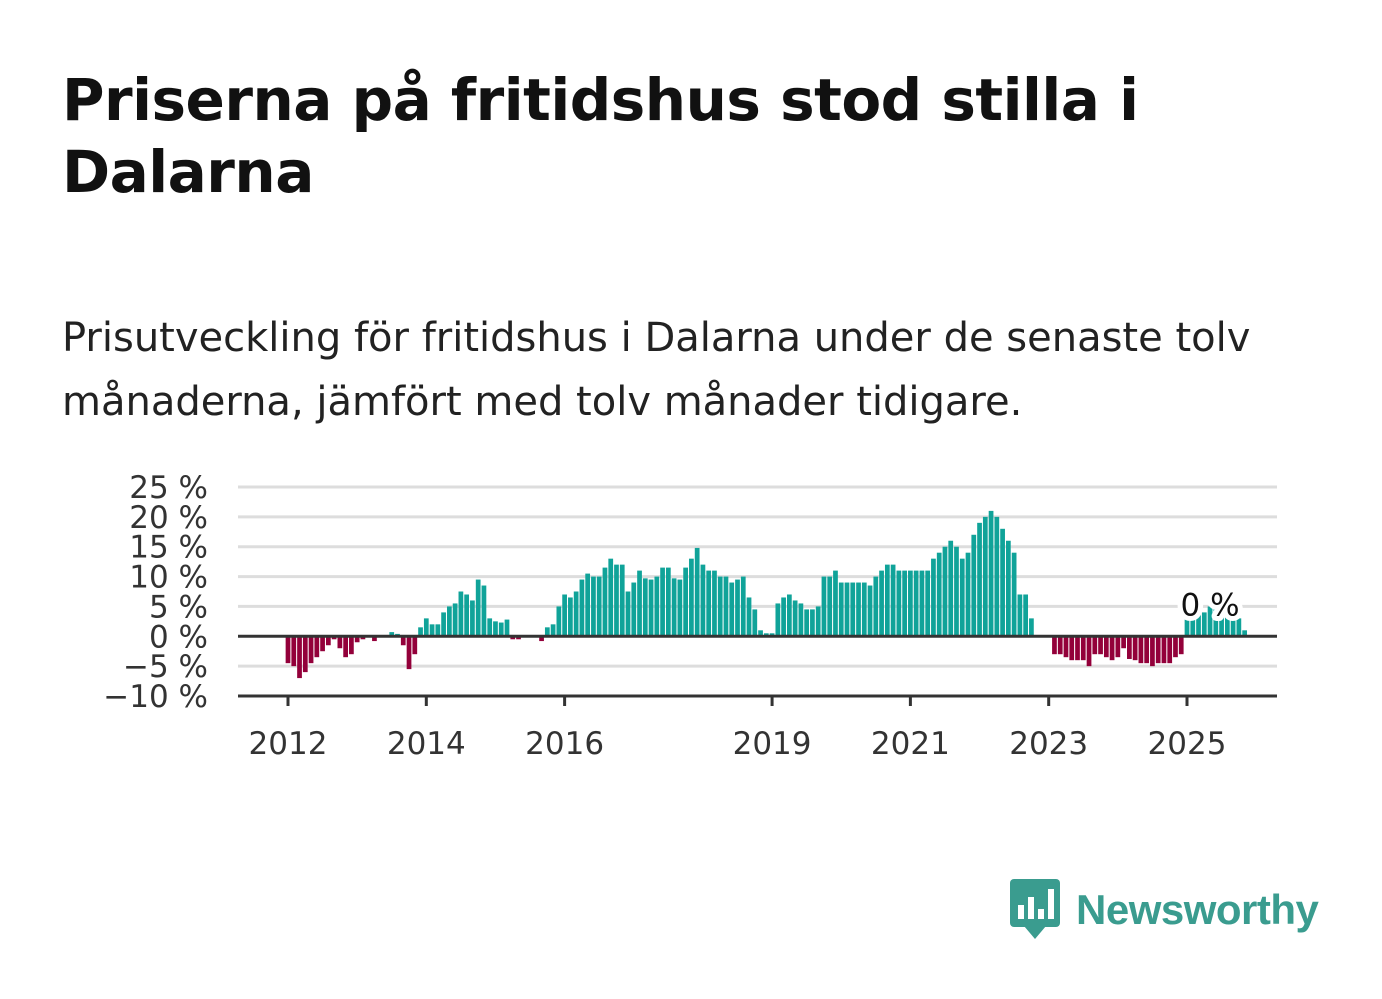  I want to click on newsworthy-wordmark: Newsworthy, so click(1197, 909).